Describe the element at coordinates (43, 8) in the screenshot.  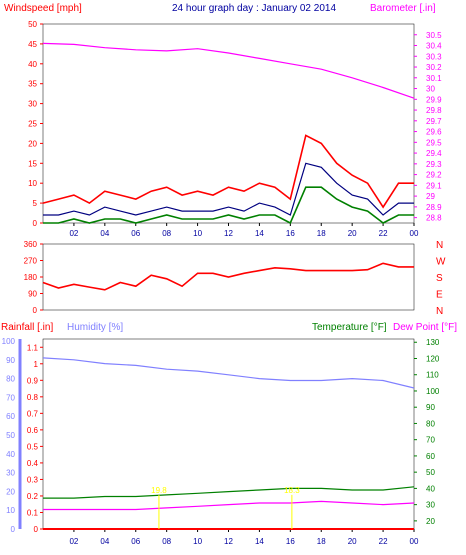
I see `wind-axis-label: Windspeed [mph]` at that location.